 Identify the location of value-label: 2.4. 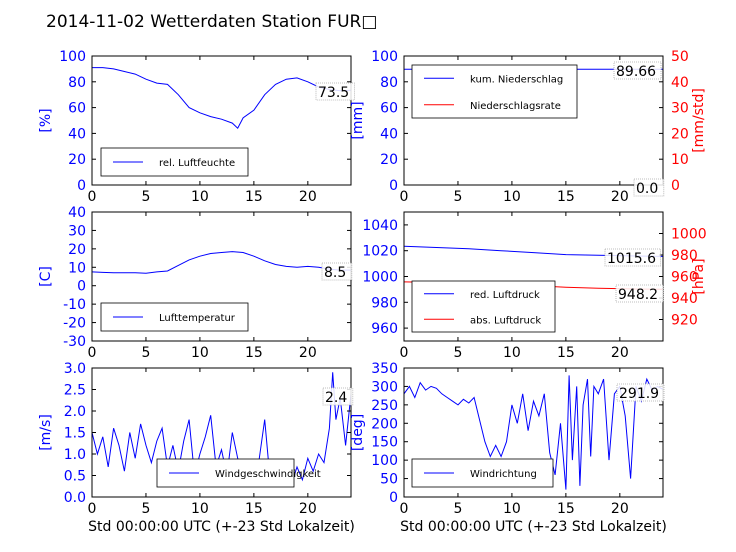
(336, 398).